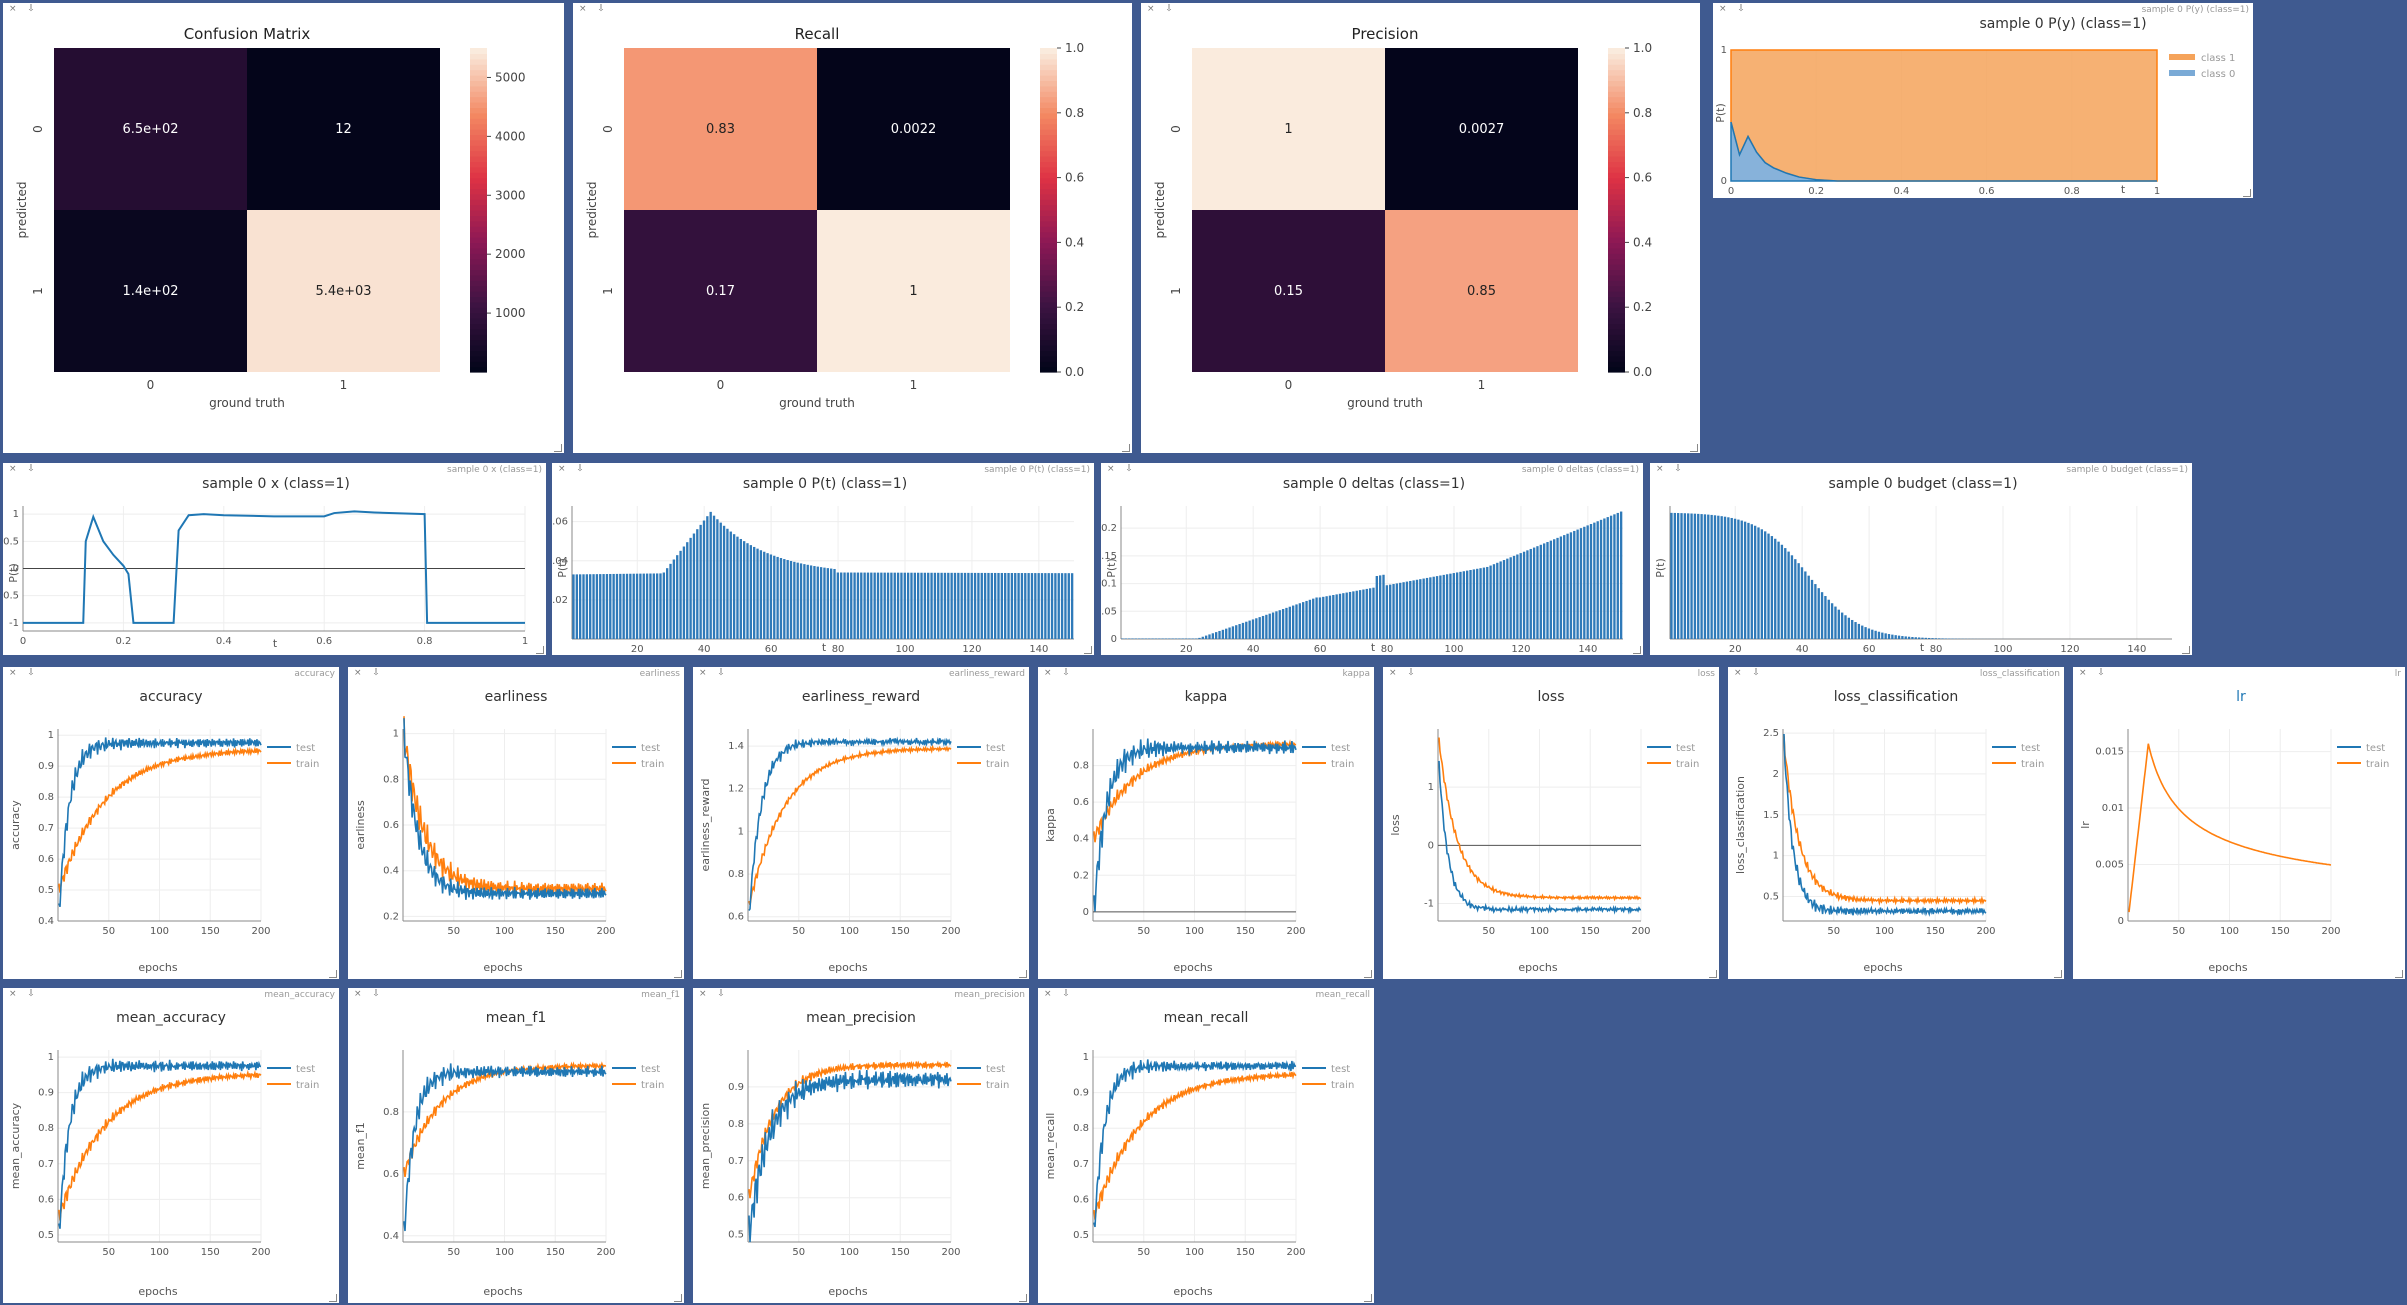 This screenshot has width=2407, height=1305. What do you see at coordinates (2072, 191) in the screenshot?
I see `x-tick-label: 0.8` at bounding box center [2072, 191].